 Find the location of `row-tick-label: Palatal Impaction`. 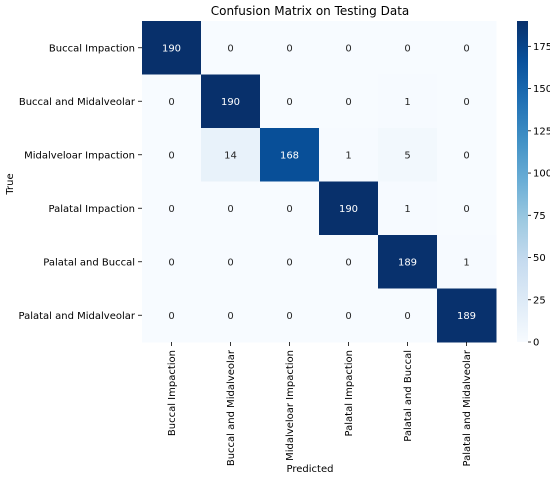

row-tick-label: Palatal Impaction is located at coordinates (92, 209).